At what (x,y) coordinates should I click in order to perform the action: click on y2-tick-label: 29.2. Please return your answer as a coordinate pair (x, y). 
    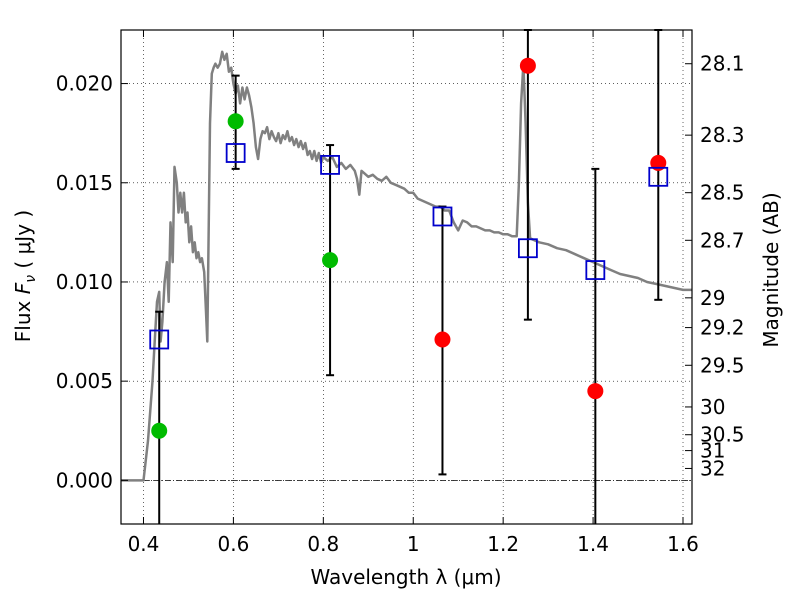
    Looking at the image, I should click on (722, 328).